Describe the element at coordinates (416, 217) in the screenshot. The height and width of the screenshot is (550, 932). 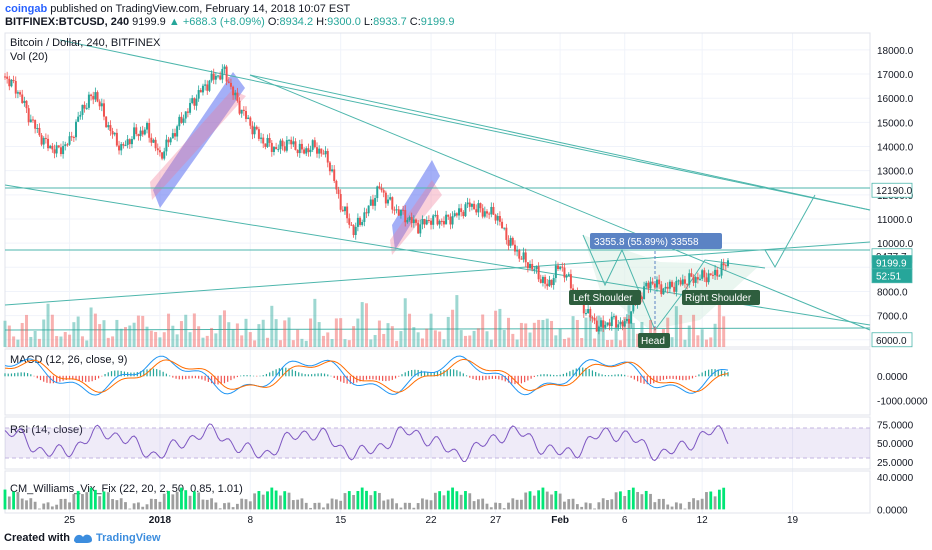
I see `lower-channel-red` at that location.